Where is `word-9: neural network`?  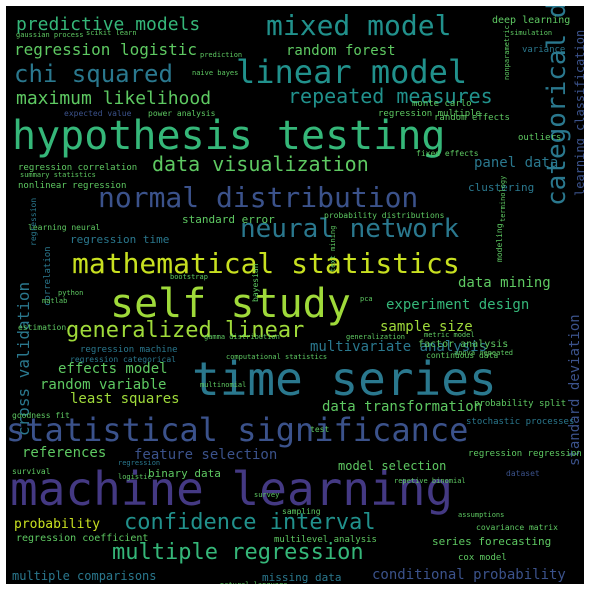 word-9: neural network is located at coordinates (350, 229).